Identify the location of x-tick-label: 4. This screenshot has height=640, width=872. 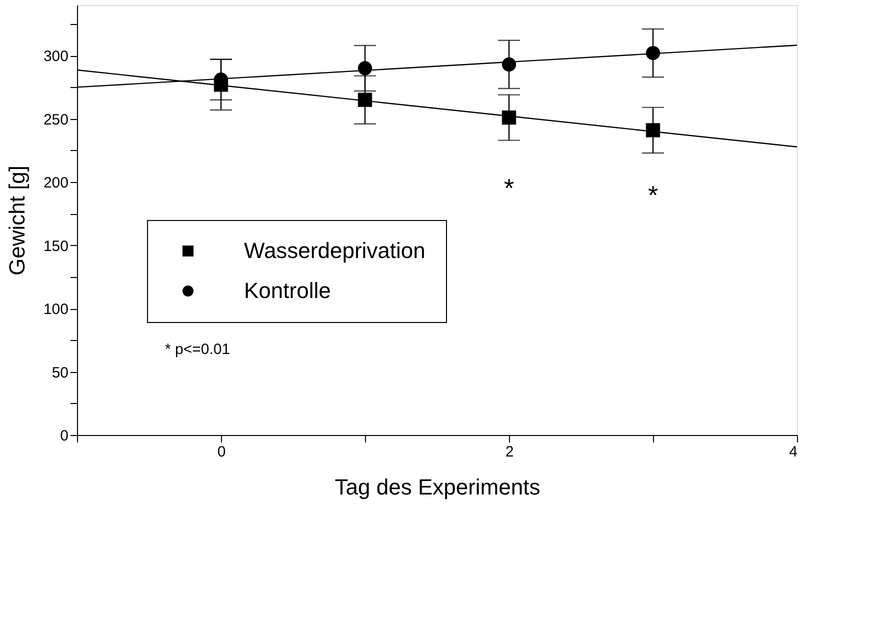
(793, 452).